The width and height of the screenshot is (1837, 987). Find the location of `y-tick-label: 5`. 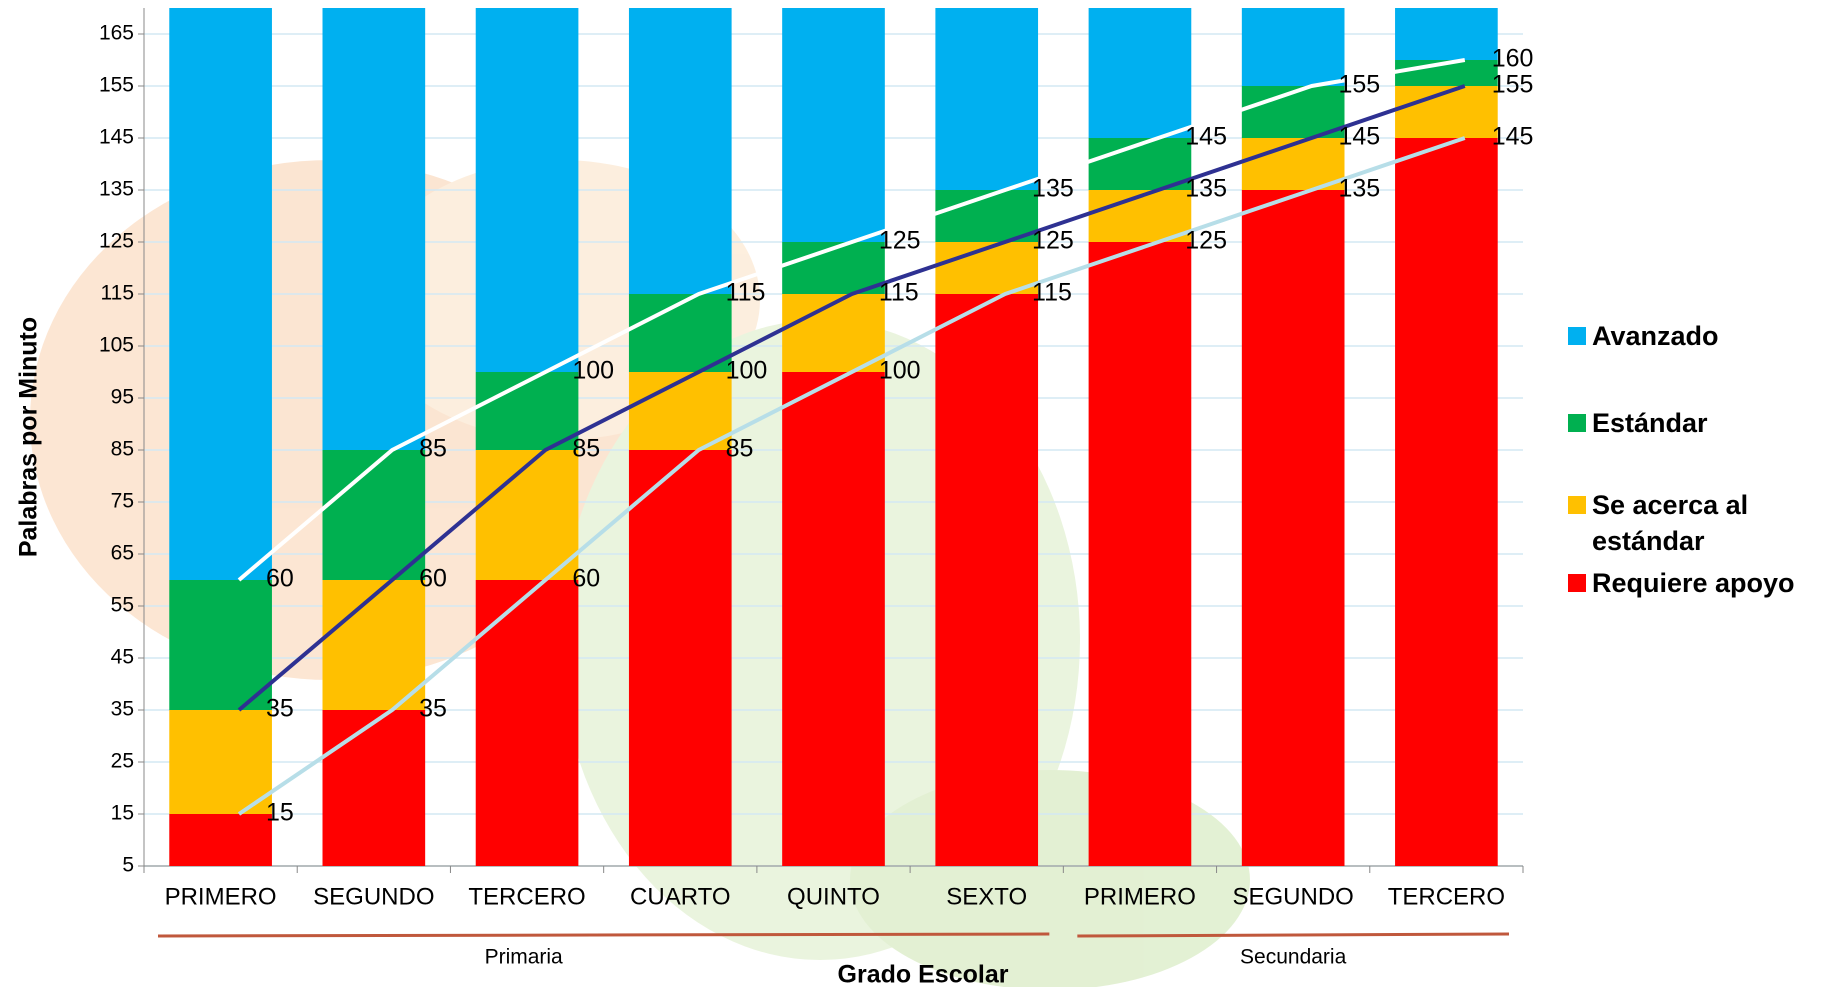

y-tick-label: 5 is located at coordinates (128, 865).